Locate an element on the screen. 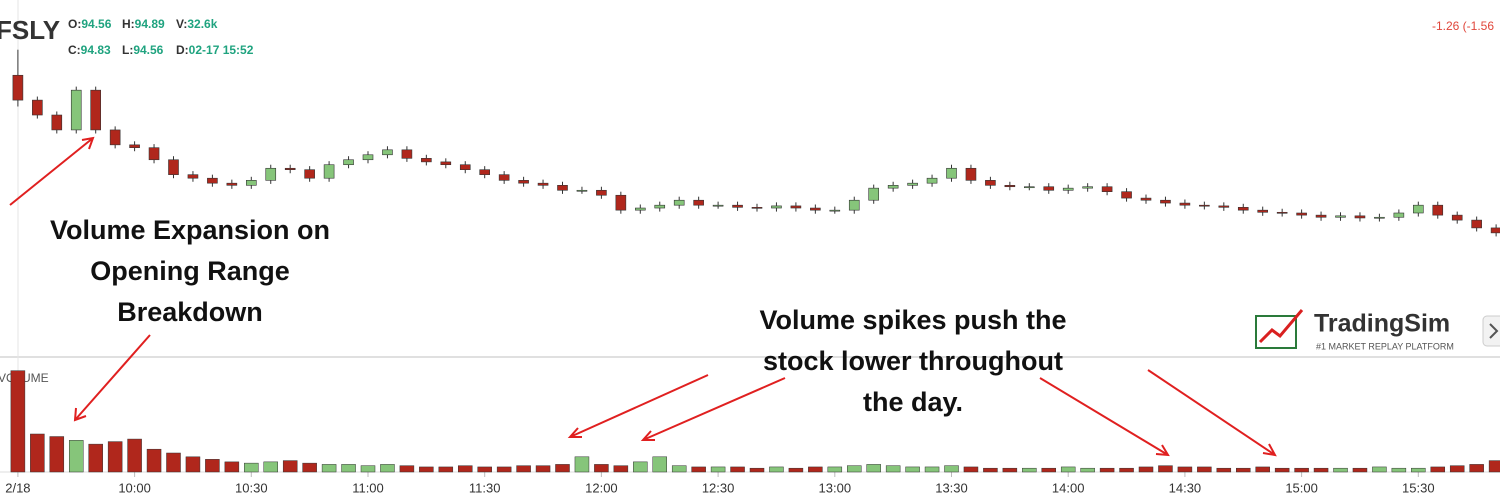  logo-name: TradingSim is located at coordinates (1382, 324).